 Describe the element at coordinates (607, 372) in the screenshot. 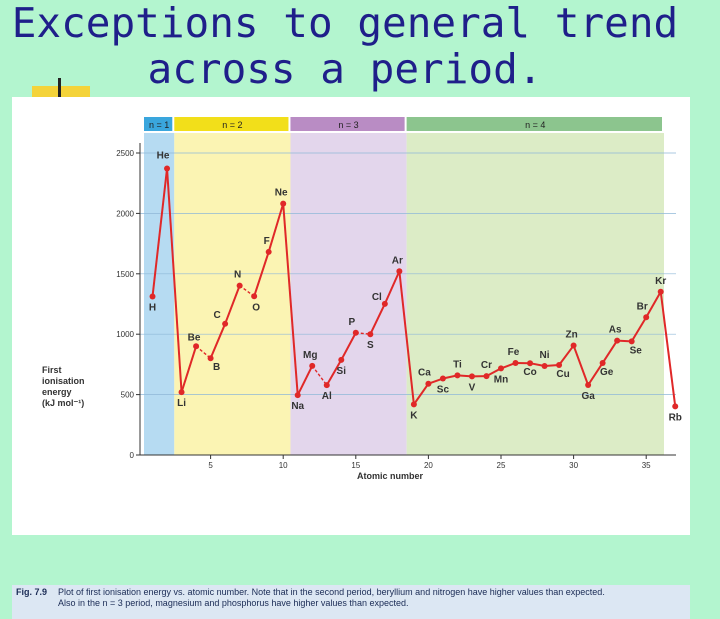

I see `element-label-Ge: Ge` at that location.